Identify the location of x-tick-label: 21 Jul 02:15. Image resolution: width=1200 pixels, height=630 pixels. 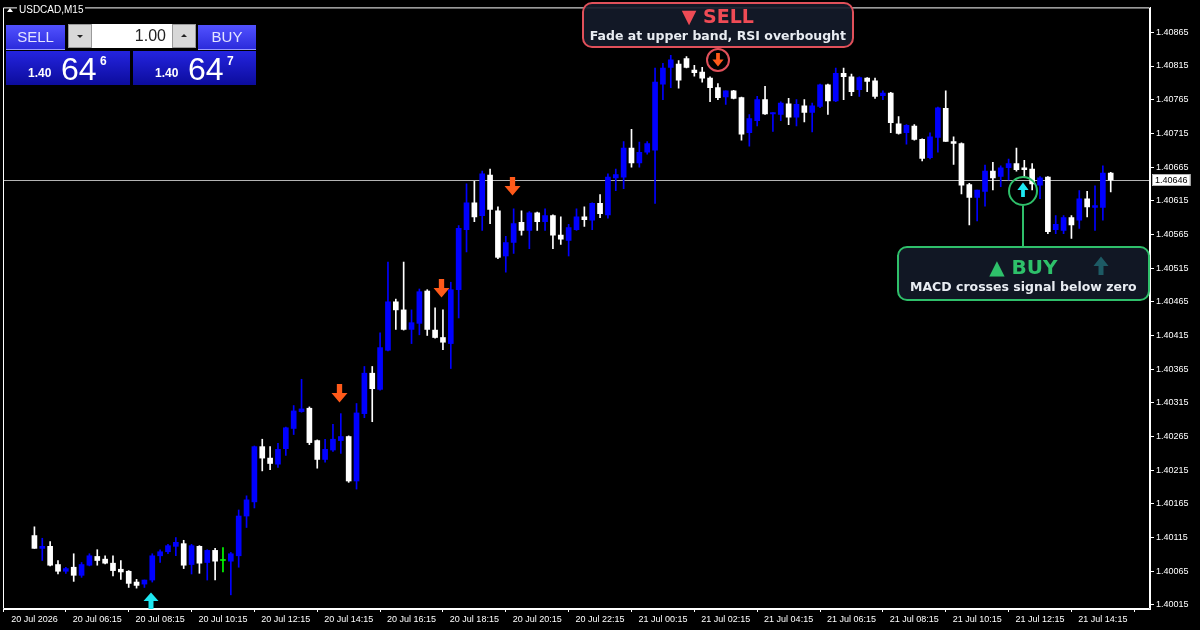
(726, 618).